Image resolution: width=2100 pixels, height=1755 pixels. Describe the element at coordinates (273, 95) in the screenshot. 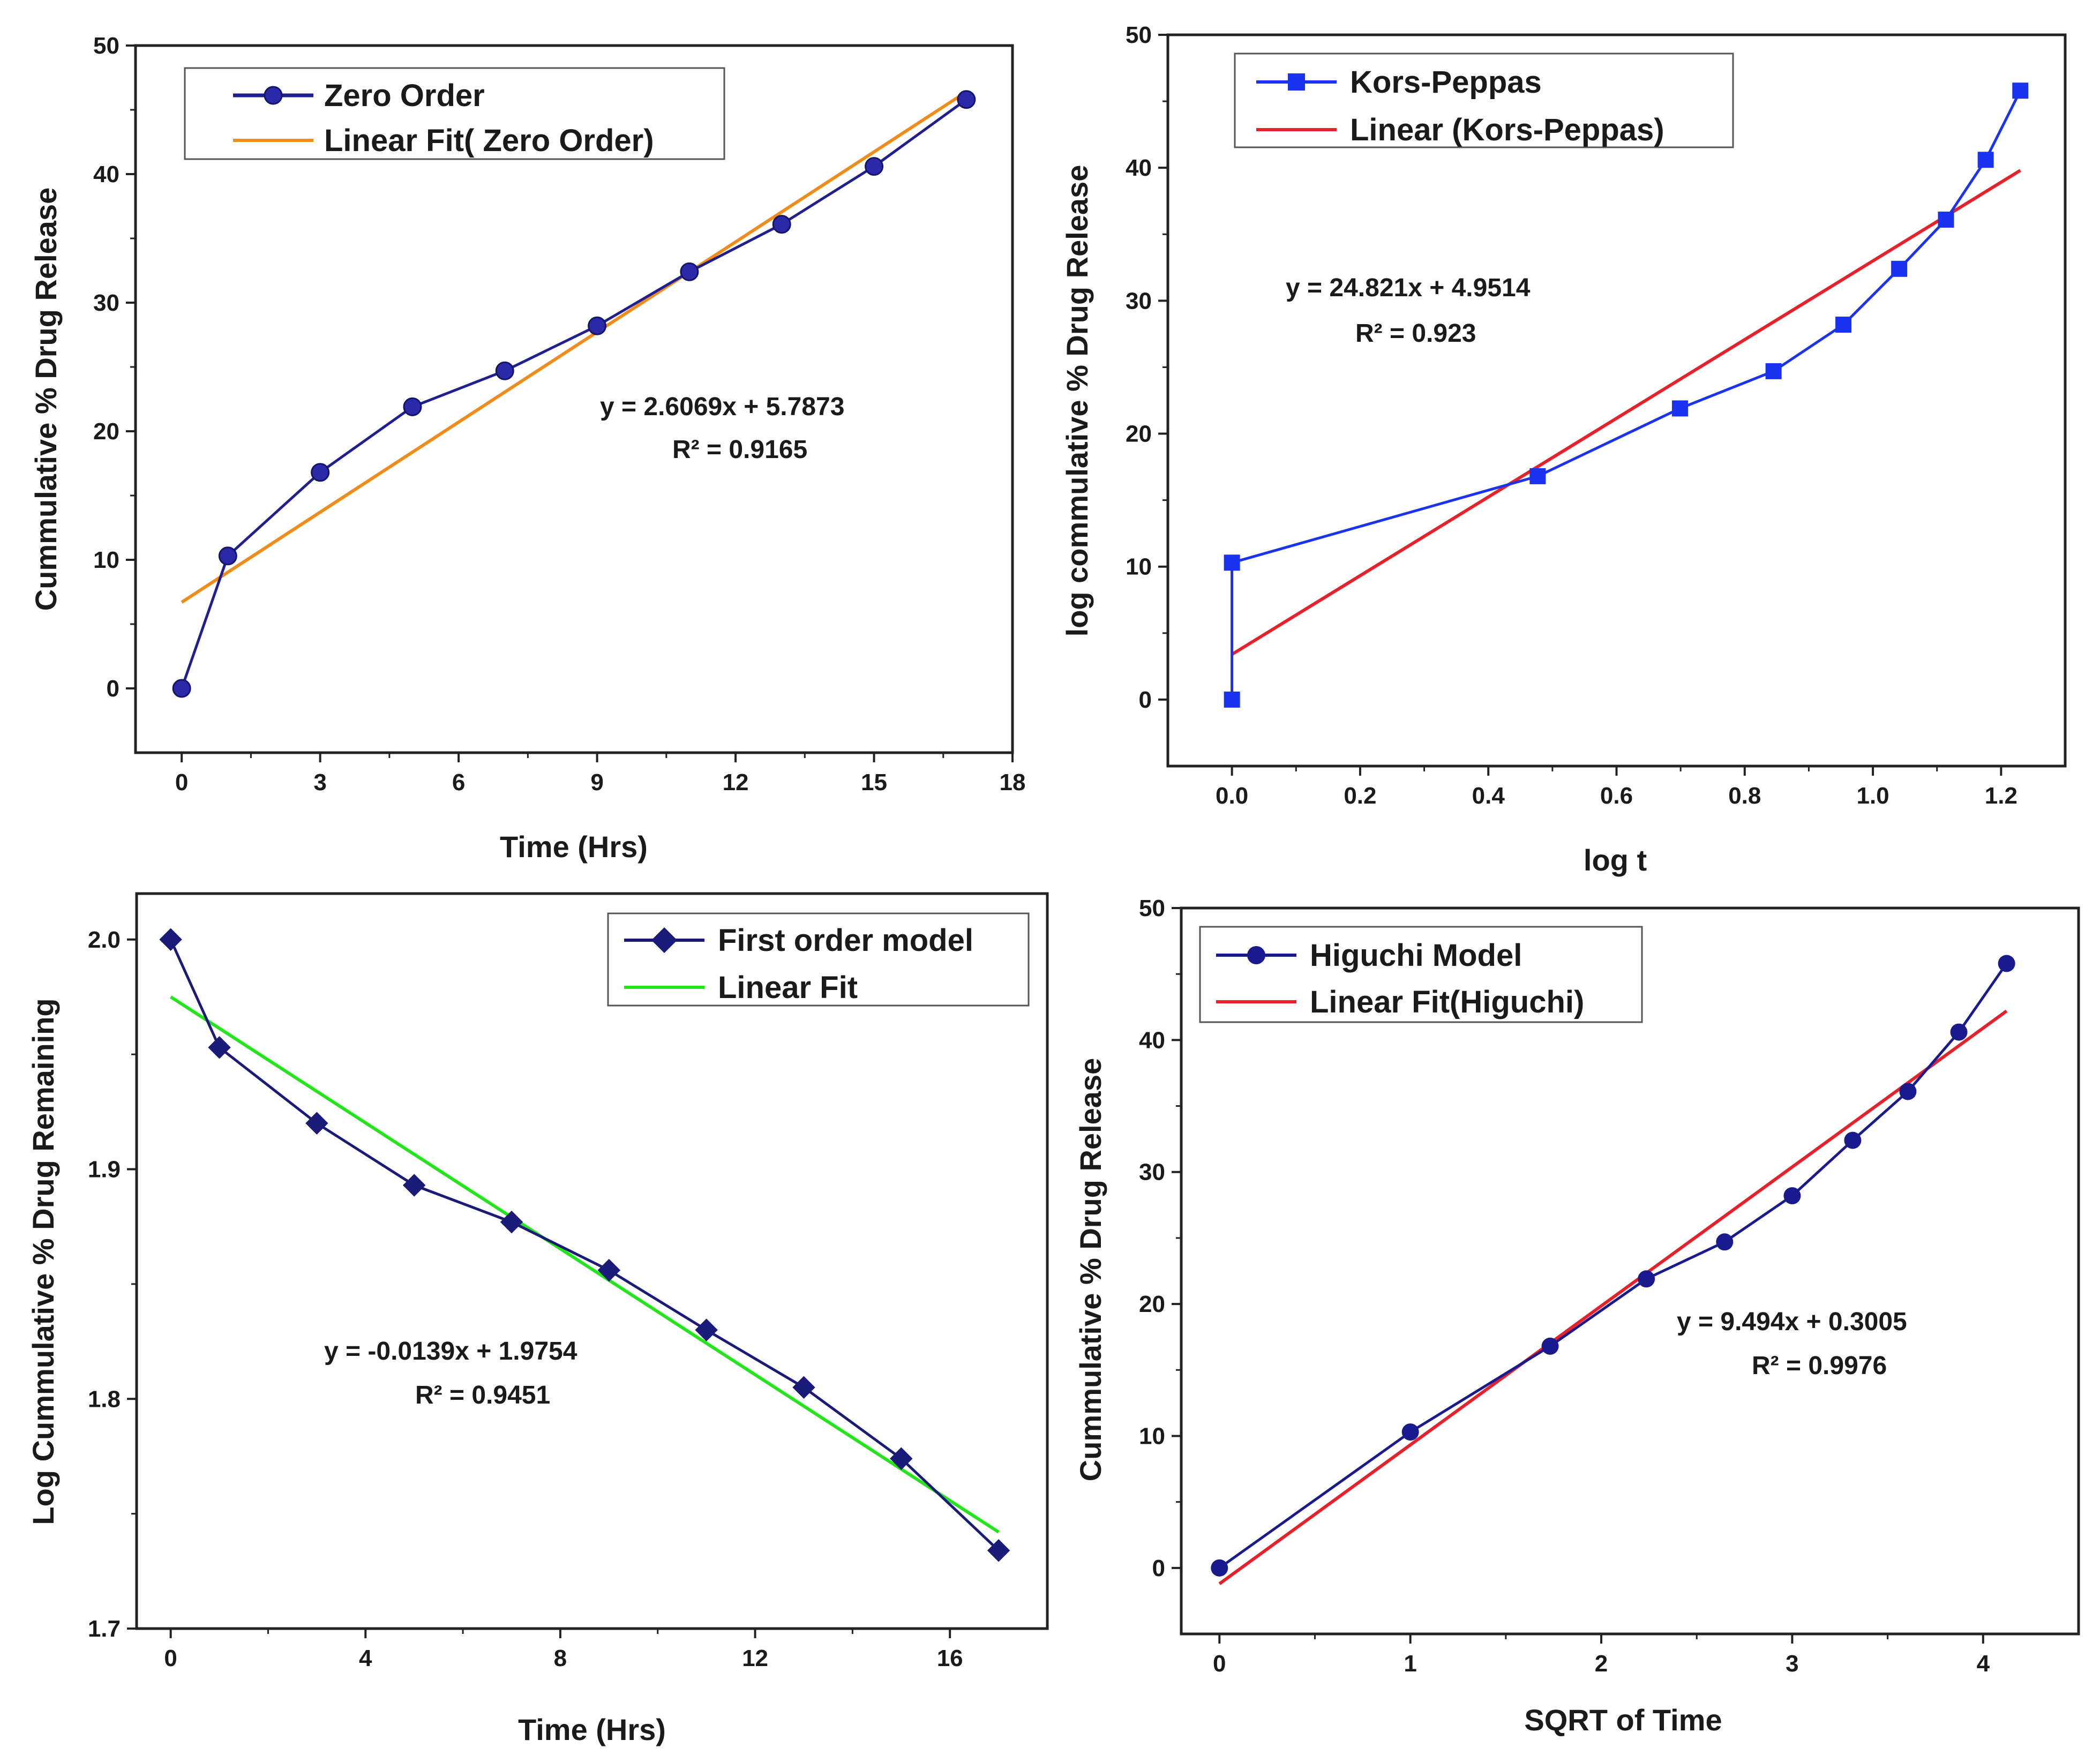

I see `legend-marker-zero-order` at that location.